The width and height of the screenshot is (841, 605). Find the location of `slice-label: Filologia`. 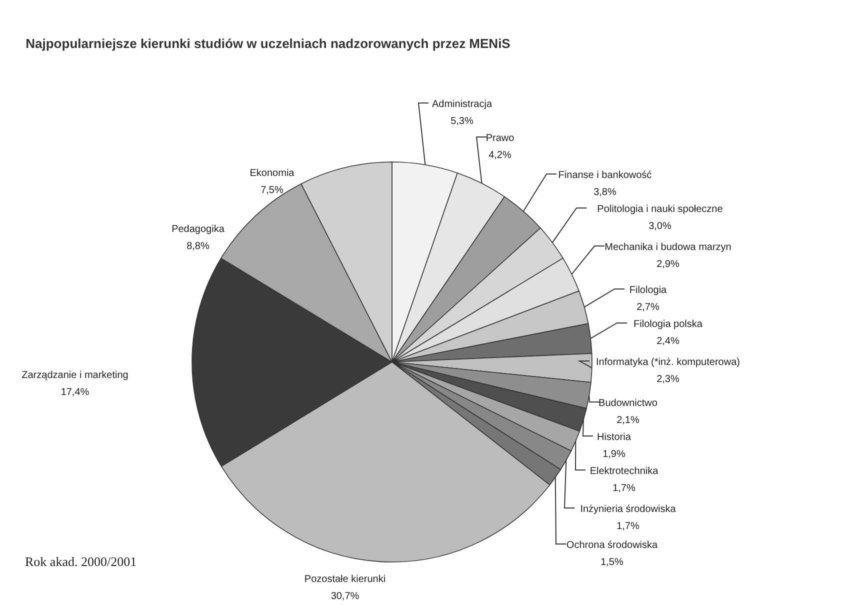

slice-label: Filologia is located at coordinates (648, 290).